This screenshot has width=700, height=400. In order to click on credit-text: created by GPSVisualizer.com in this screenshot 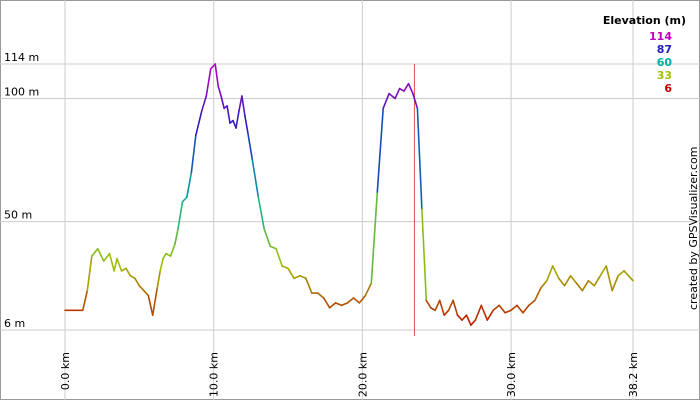, I will do `click(693, 228)`.